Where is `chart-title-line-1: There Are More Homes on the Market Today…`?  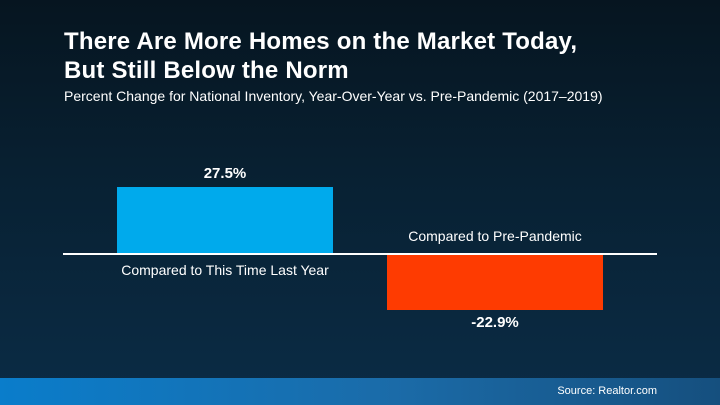 chart-title-line-1: There Are More Homes on the Market Today… is located at coordinates (321, 41).